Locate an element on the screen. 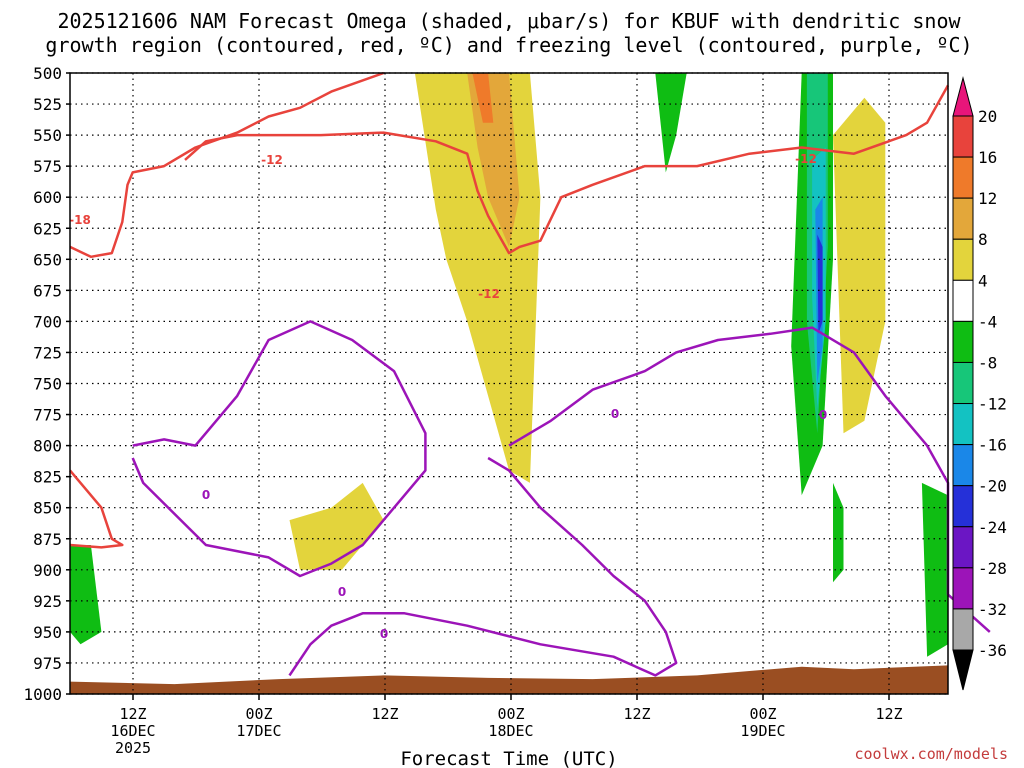  terrain-polygon is located at coordinates (509, 679).